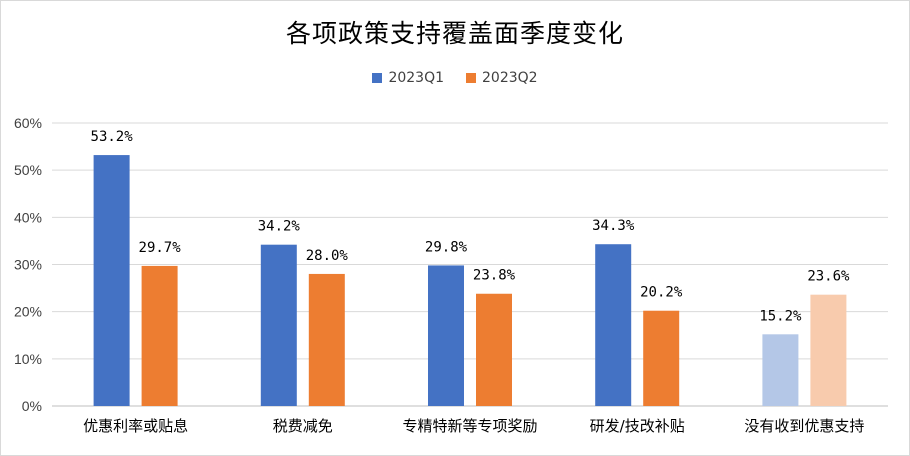 The width and height of the screenshot is (910, 456). Describe the element at coordinates (28, 265) in the screenshot. I see `y-tick-label: 30%` at that location.